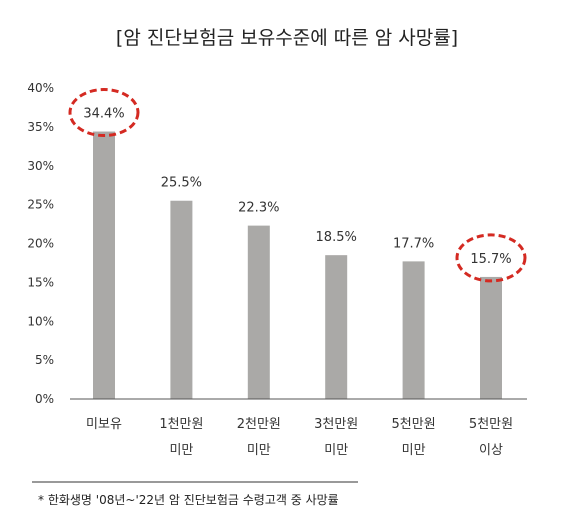  I want to click on y-tick-label: 5%, so click(44, 360).